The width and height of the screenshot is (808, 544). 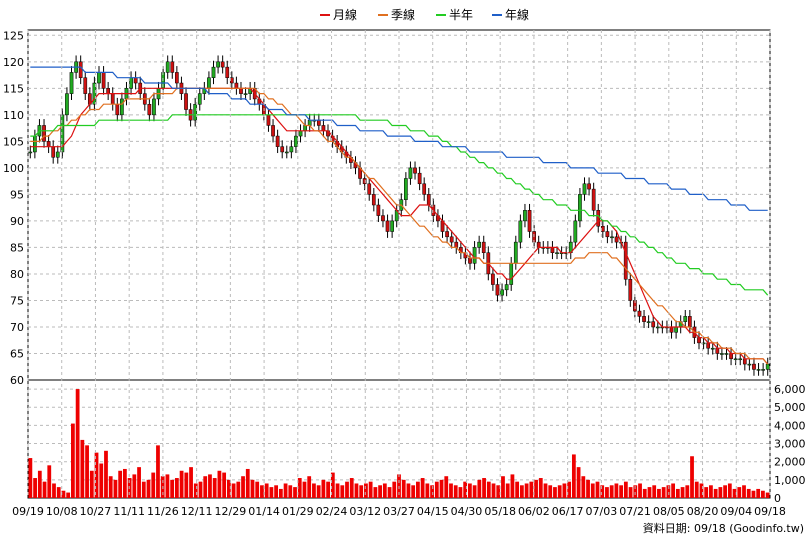 What do you see at coordinates (17, 380) in the screenshot?
I see `price-tick-label: 60` at bounding box center [17, 380].